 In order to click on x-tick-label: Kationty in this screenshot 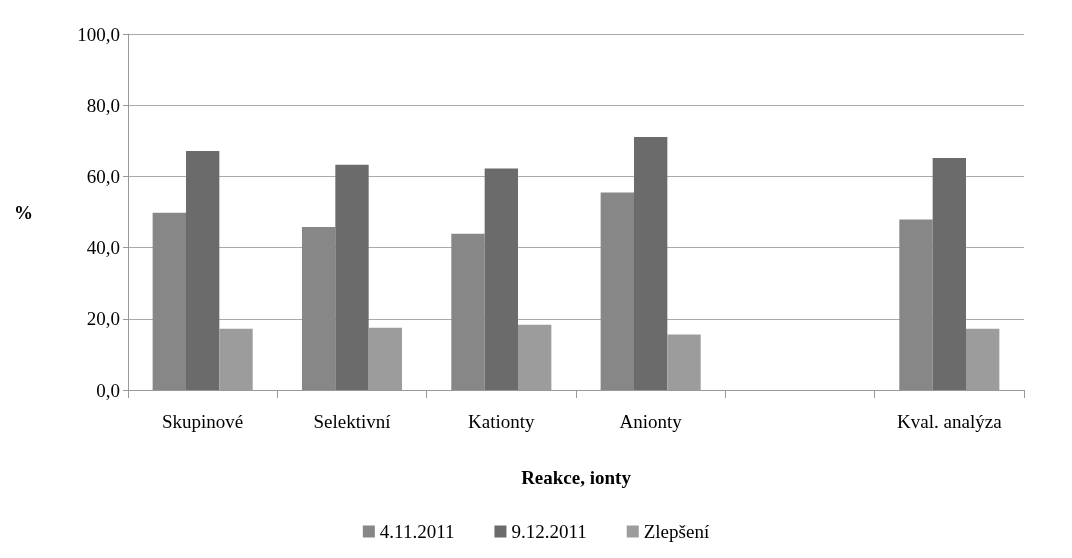, I will do `click(502, 421)`.